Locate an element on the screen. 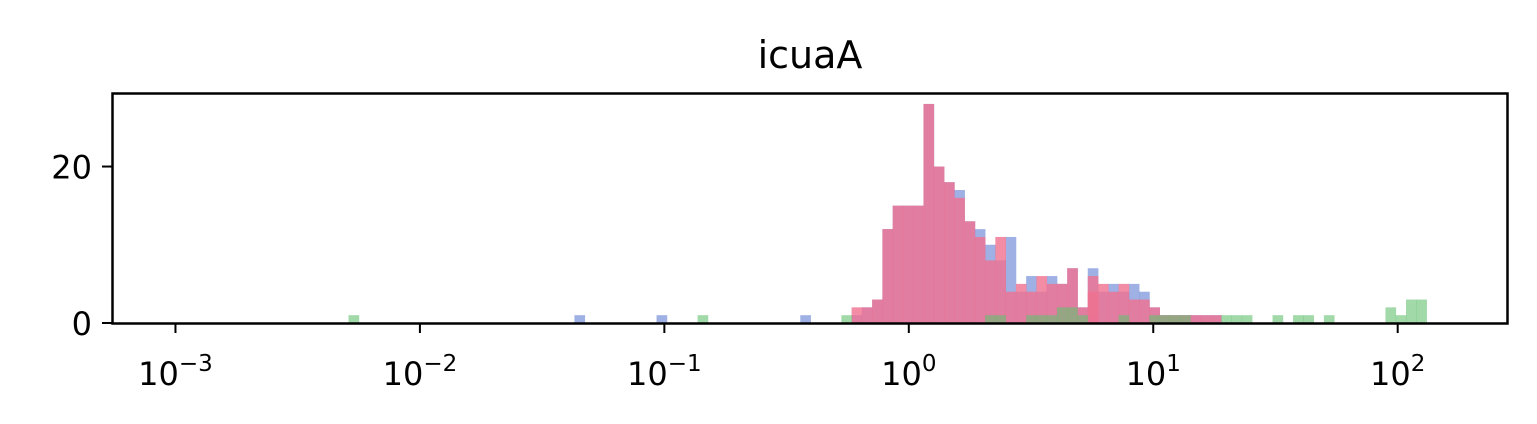 This screenshot has width=1537, height=424. x-axis: 10⁻³ 10⁻² 10⁻¹ 10⁰ 10¹ 10² is located at coordinates (781, 358).